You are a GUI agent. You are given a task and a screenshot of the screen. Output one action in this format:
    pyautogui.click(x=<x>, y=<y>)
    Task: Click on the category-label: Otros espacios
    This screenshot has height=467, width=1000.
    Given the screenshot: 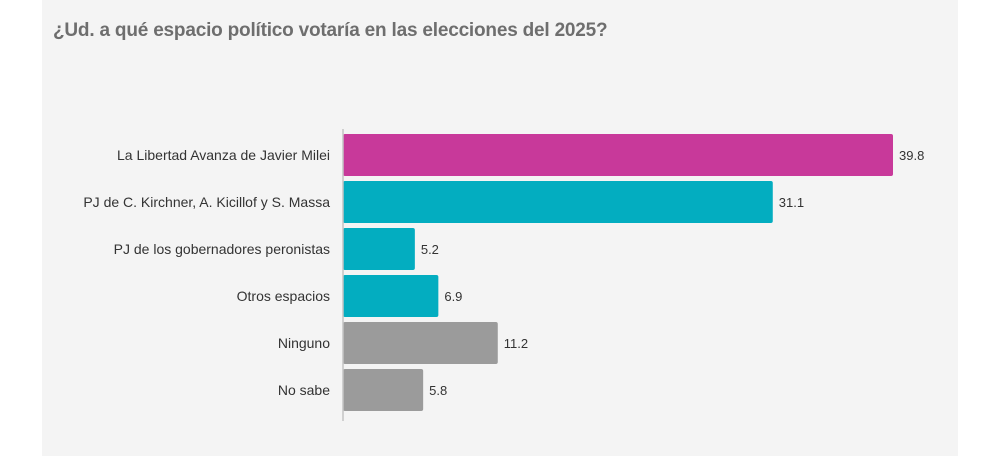 What is the action you would take?
    pyautogui.click(x=283, y=296)
    